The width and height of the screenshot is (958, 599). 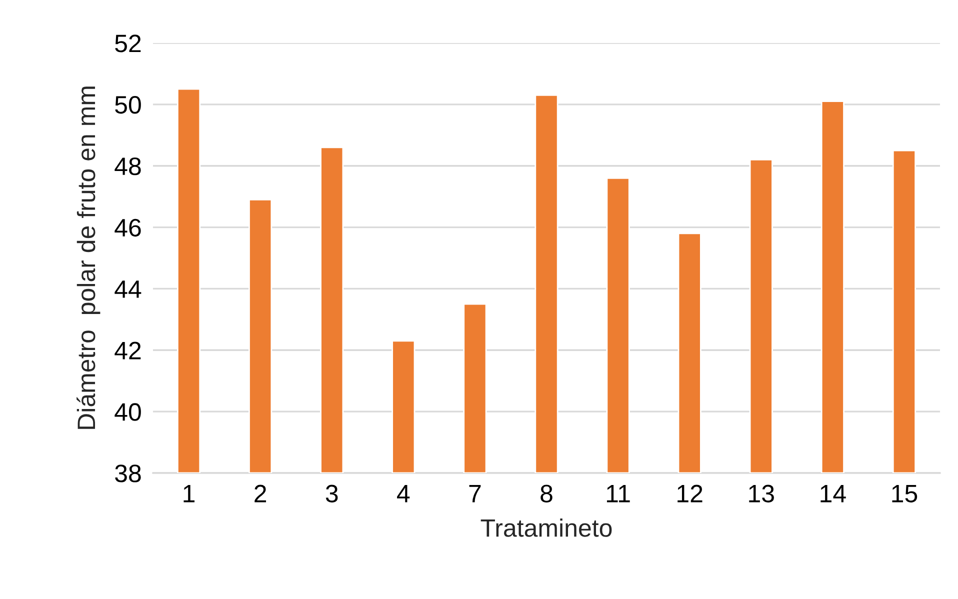 What do you see at coordinates (618, 493) in the screenshot?
I see `x-tick-label: 11` at bounding box center [618, 493].